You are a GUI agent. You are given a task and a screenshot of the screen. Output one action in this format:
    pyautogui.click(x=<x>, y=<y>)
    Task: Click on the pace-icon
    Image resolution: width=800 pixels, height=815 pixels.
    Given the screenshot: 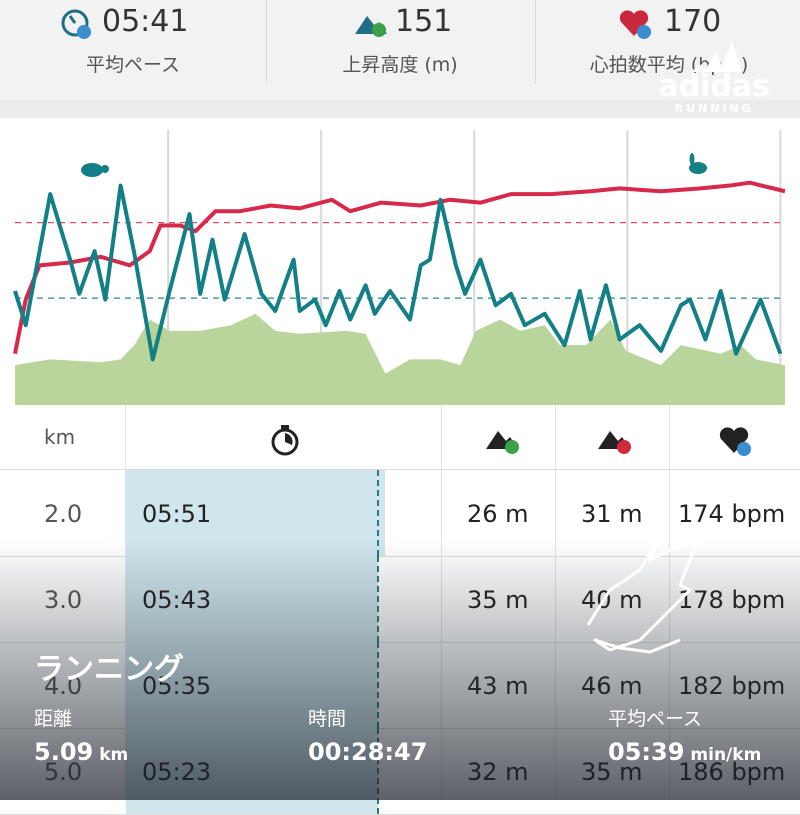 What is the action you would take?
    pyautogui.click(x=76, y=24)
    